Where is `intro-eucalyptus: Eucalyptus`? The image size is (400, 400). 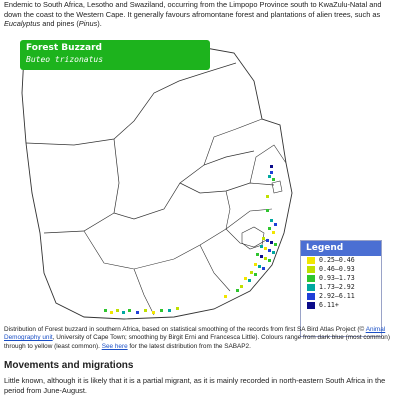
intro-eucalyptus: Eucalyptus is located at coordinates (22, 24).